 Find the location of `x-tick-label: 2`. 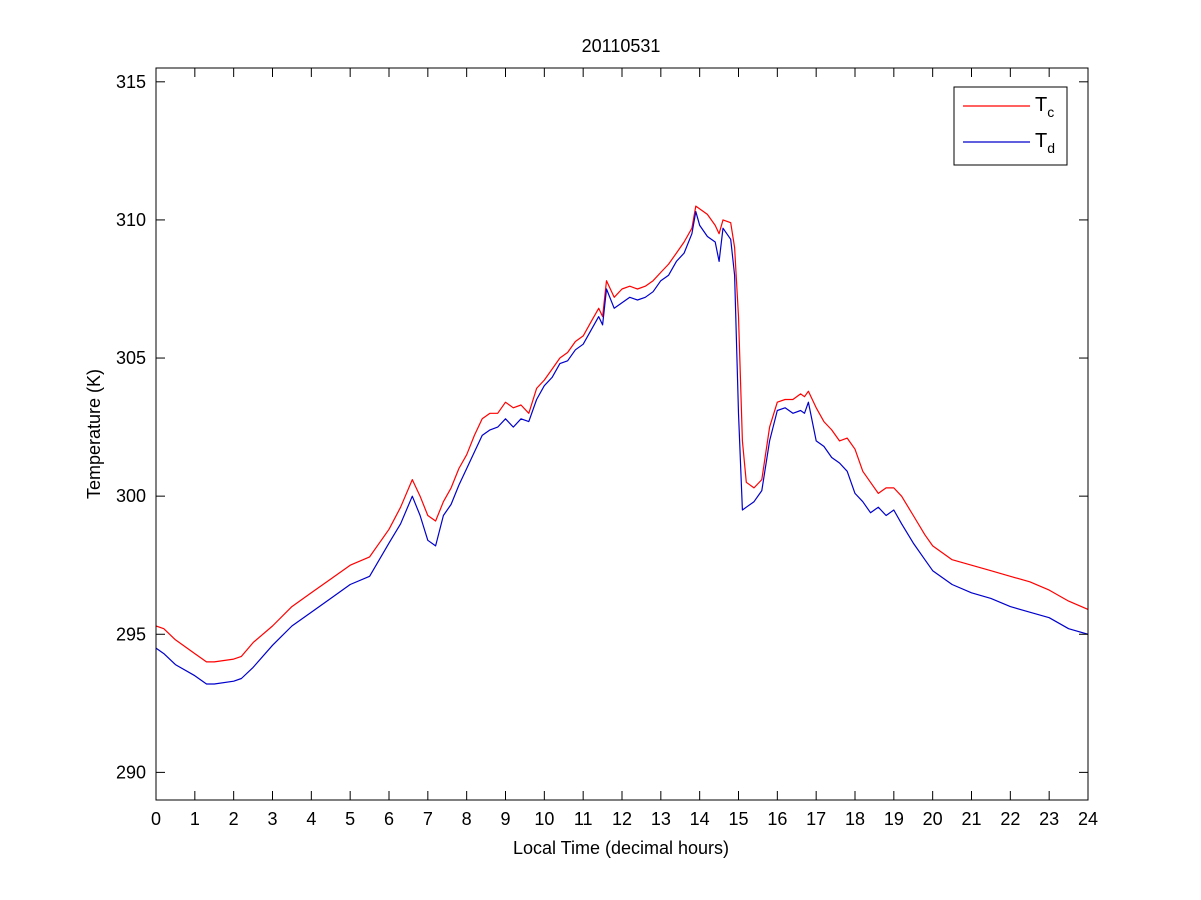

x-tick-label: 2 is located at coordinates (234, 819).